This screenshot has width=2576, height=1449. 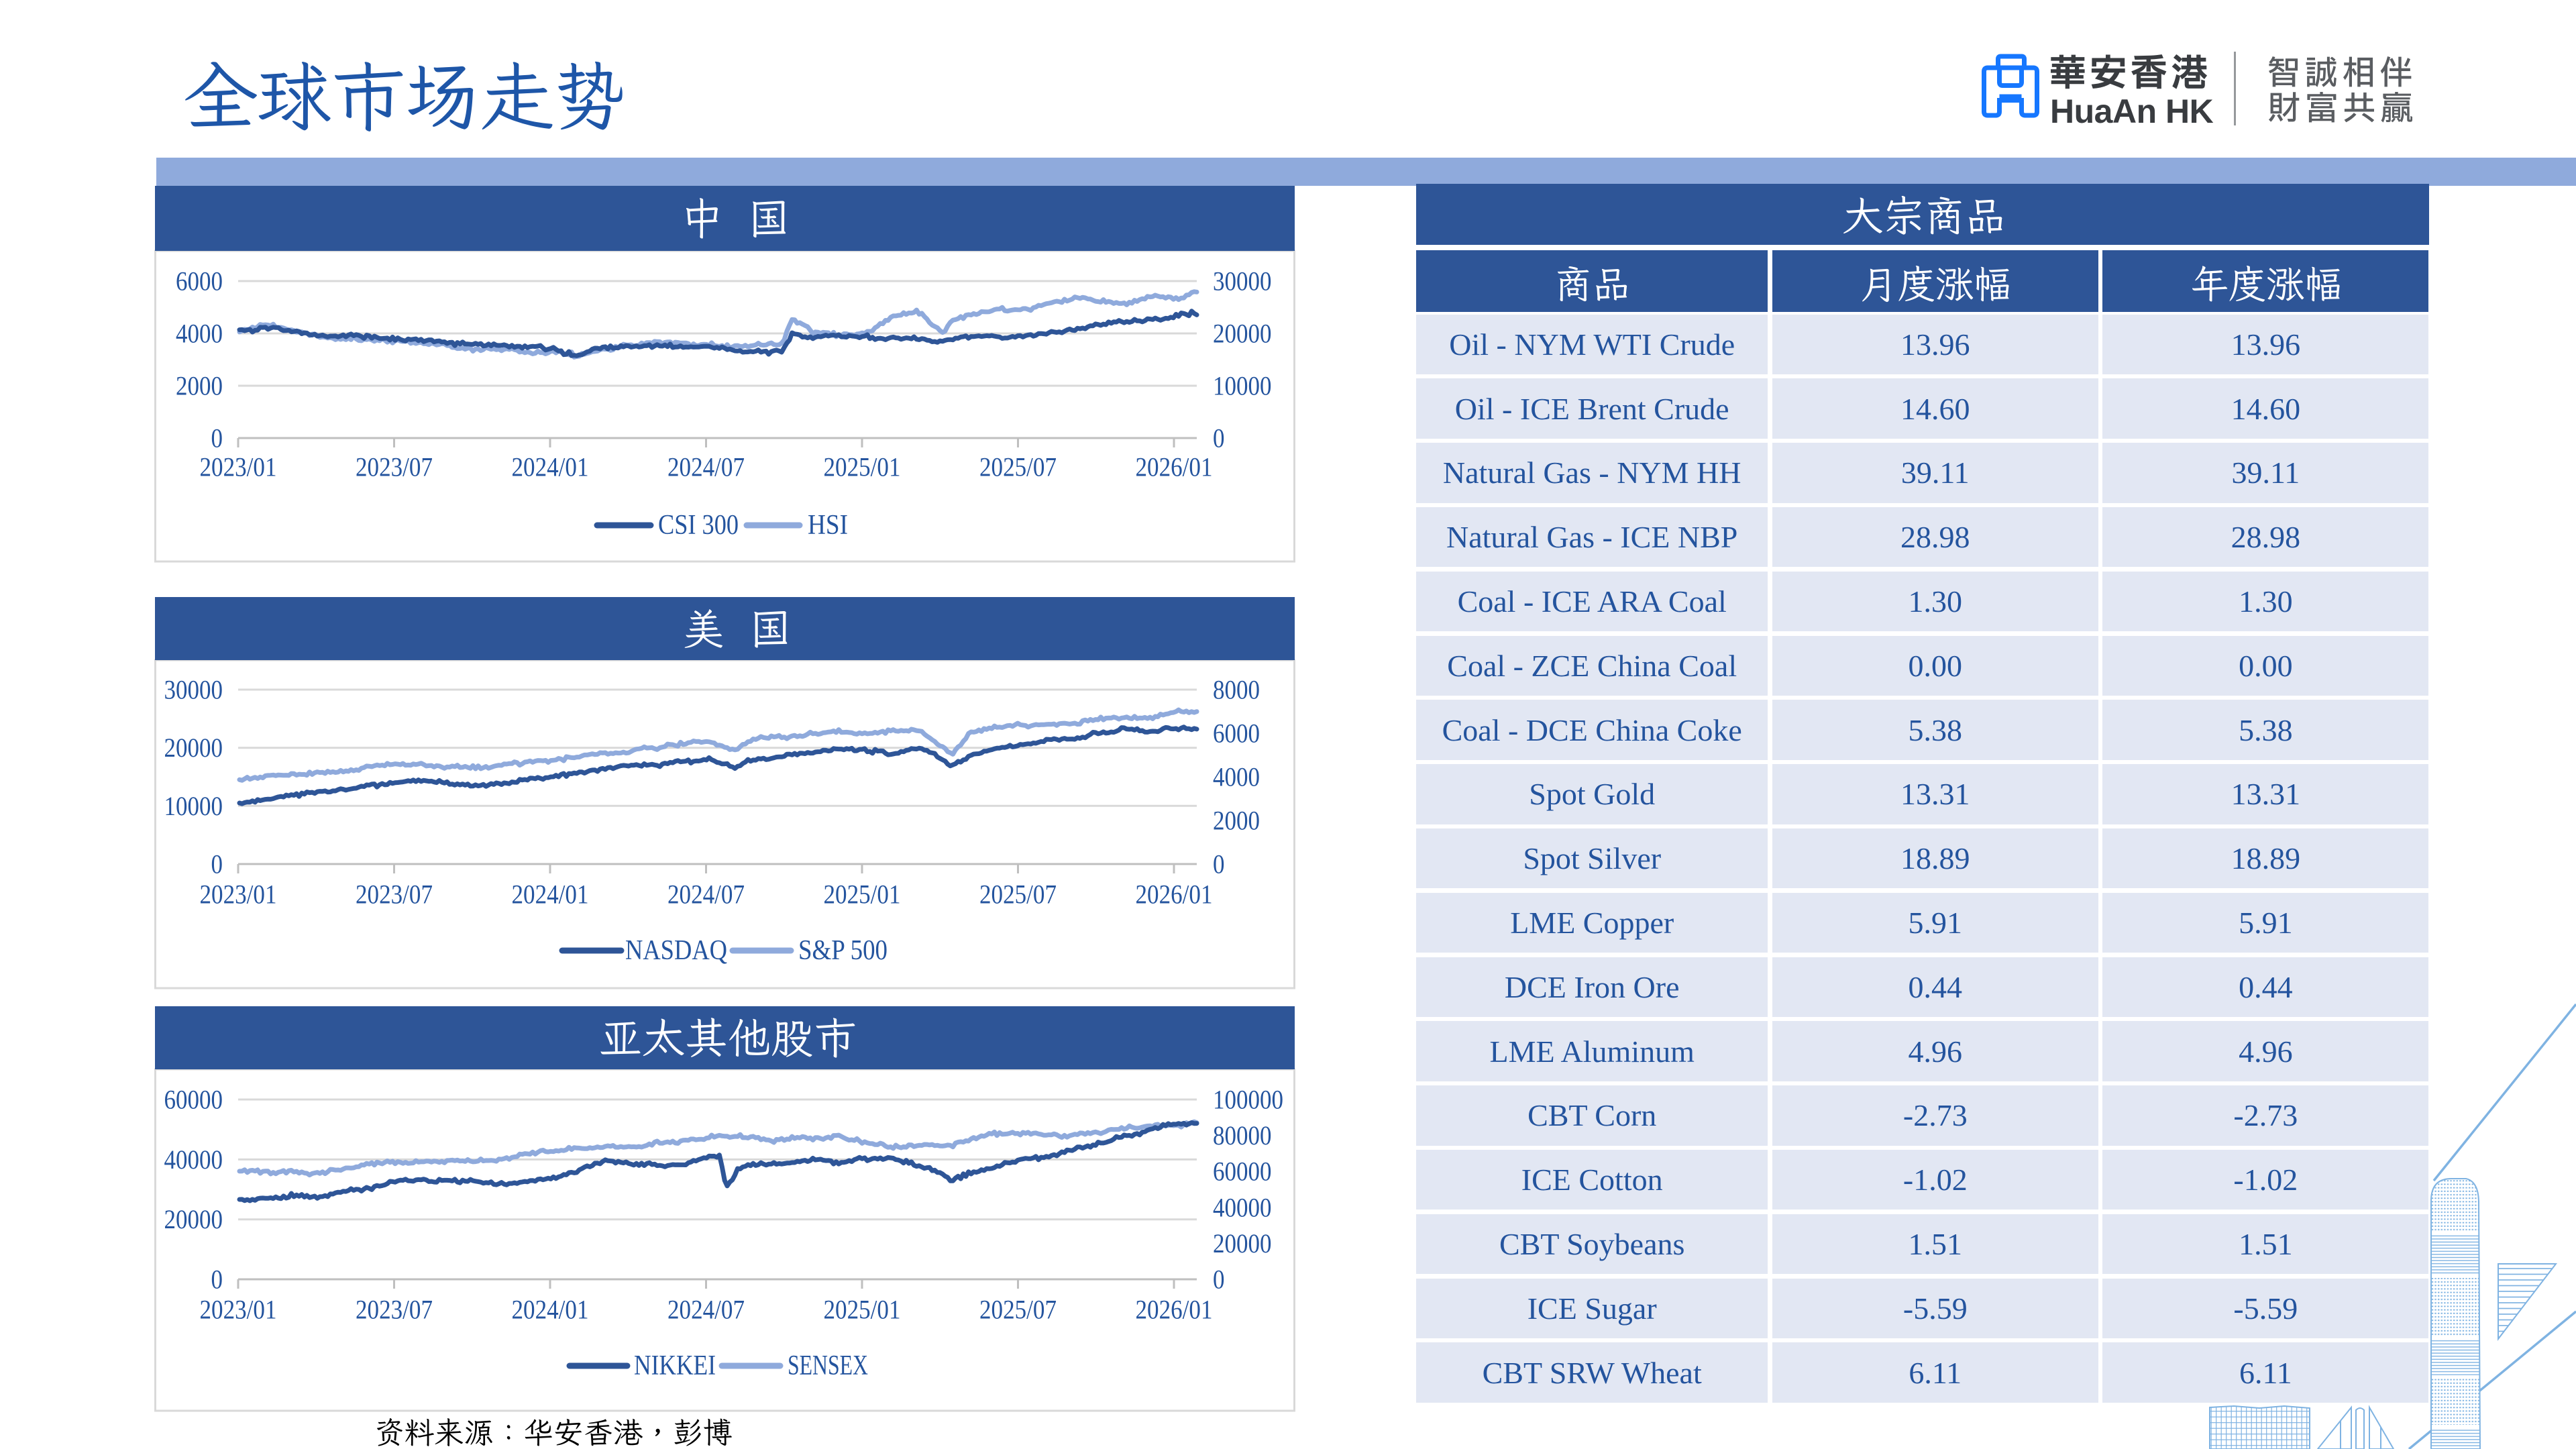 What do you see at coordinates (828, 1365) in the screenshot?
I see `svg-text: SENSEX` at bounding box center [828, 1365].